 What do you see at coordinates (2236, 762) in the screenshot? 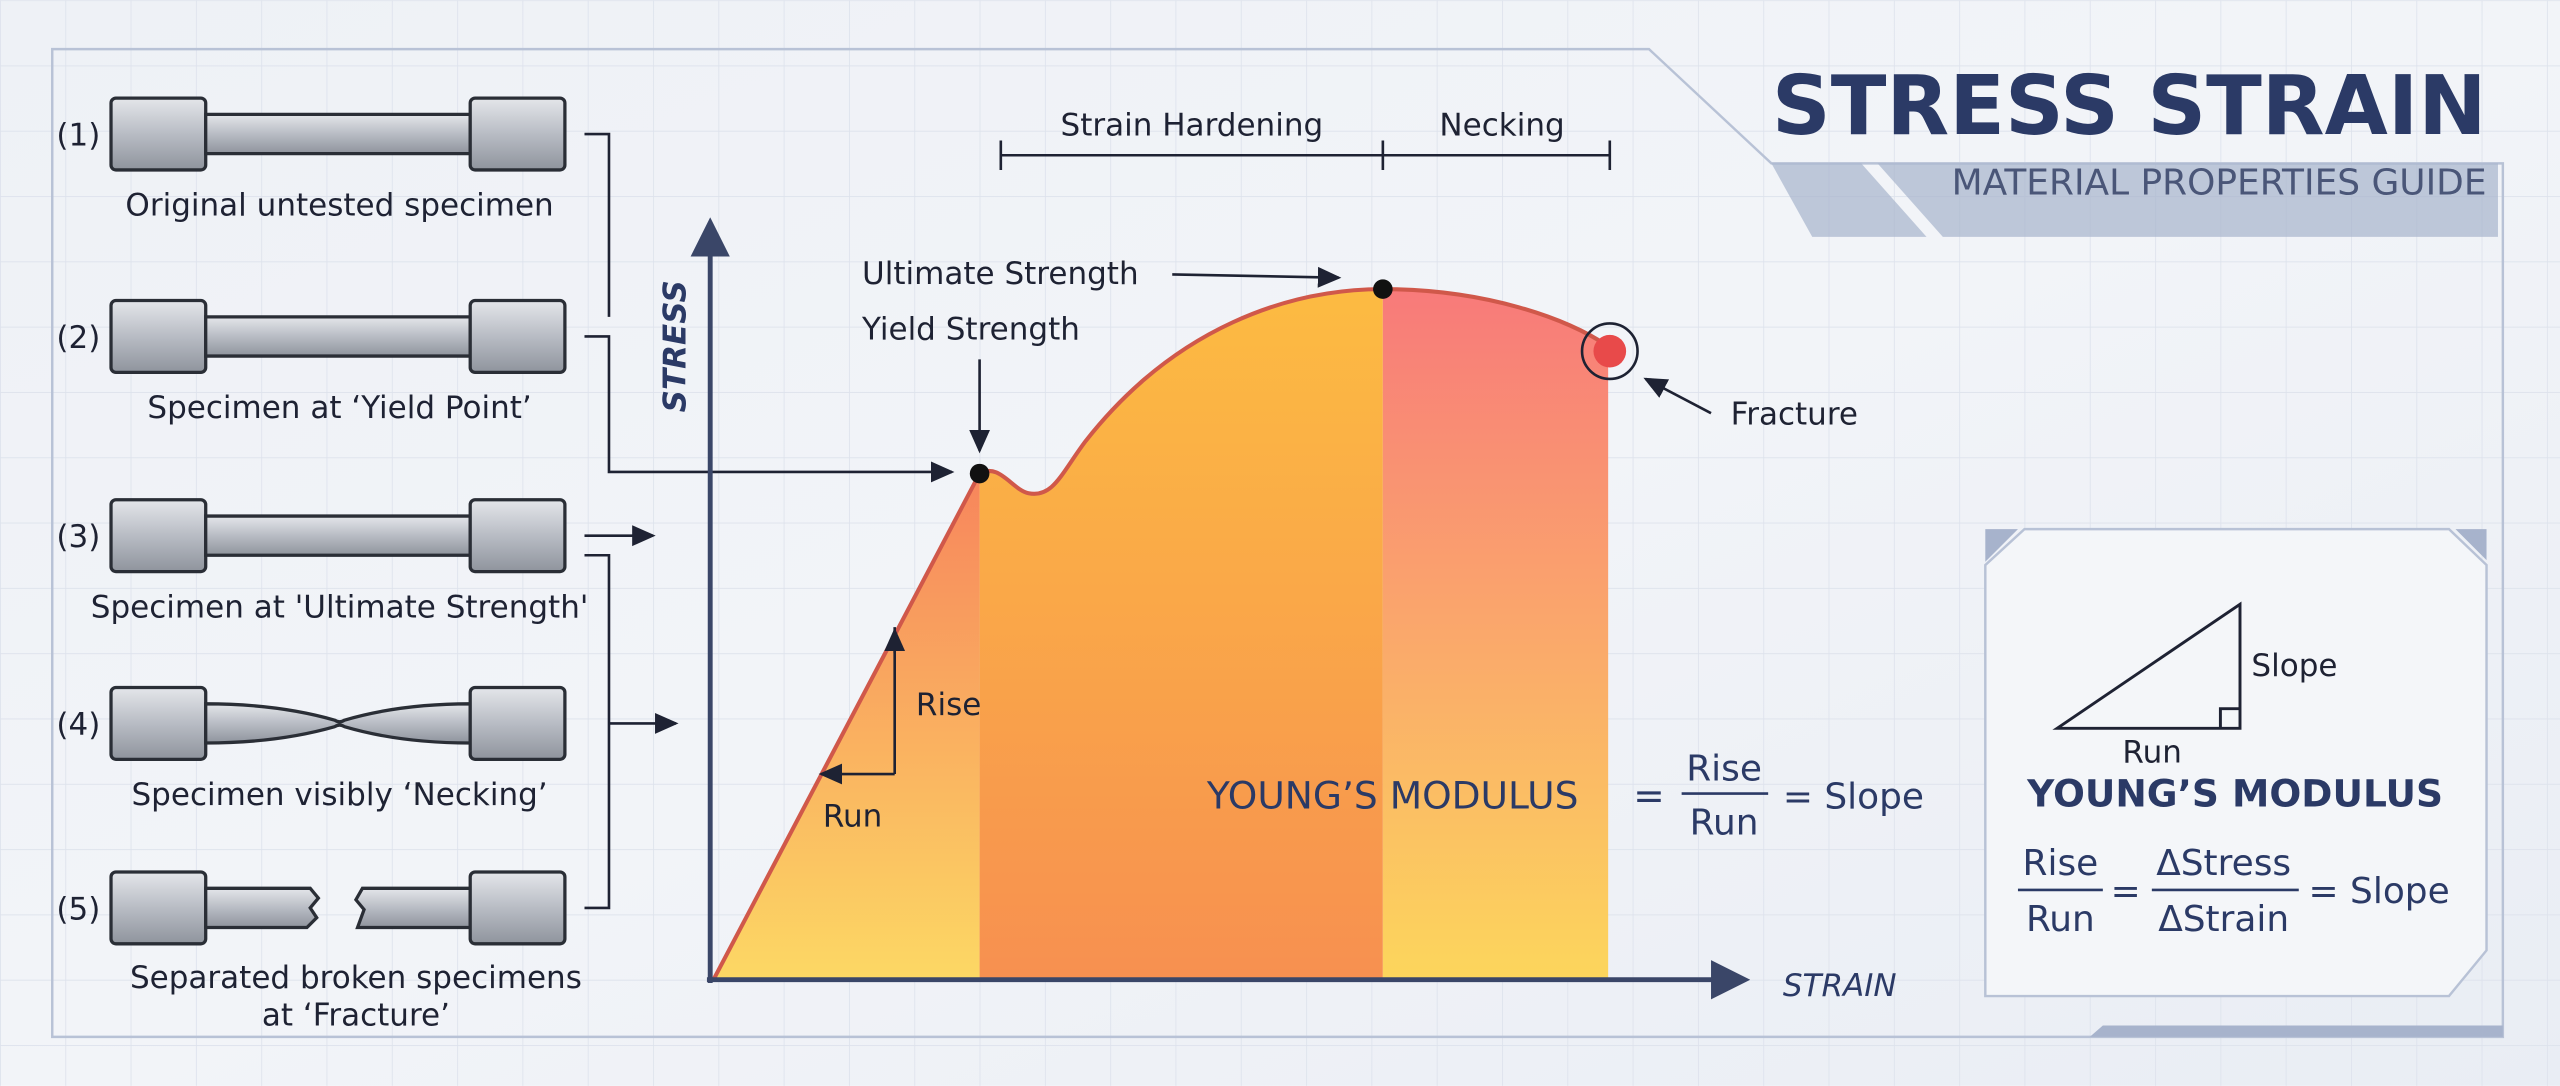
I see `panel` at bounding box center [2236, 762].